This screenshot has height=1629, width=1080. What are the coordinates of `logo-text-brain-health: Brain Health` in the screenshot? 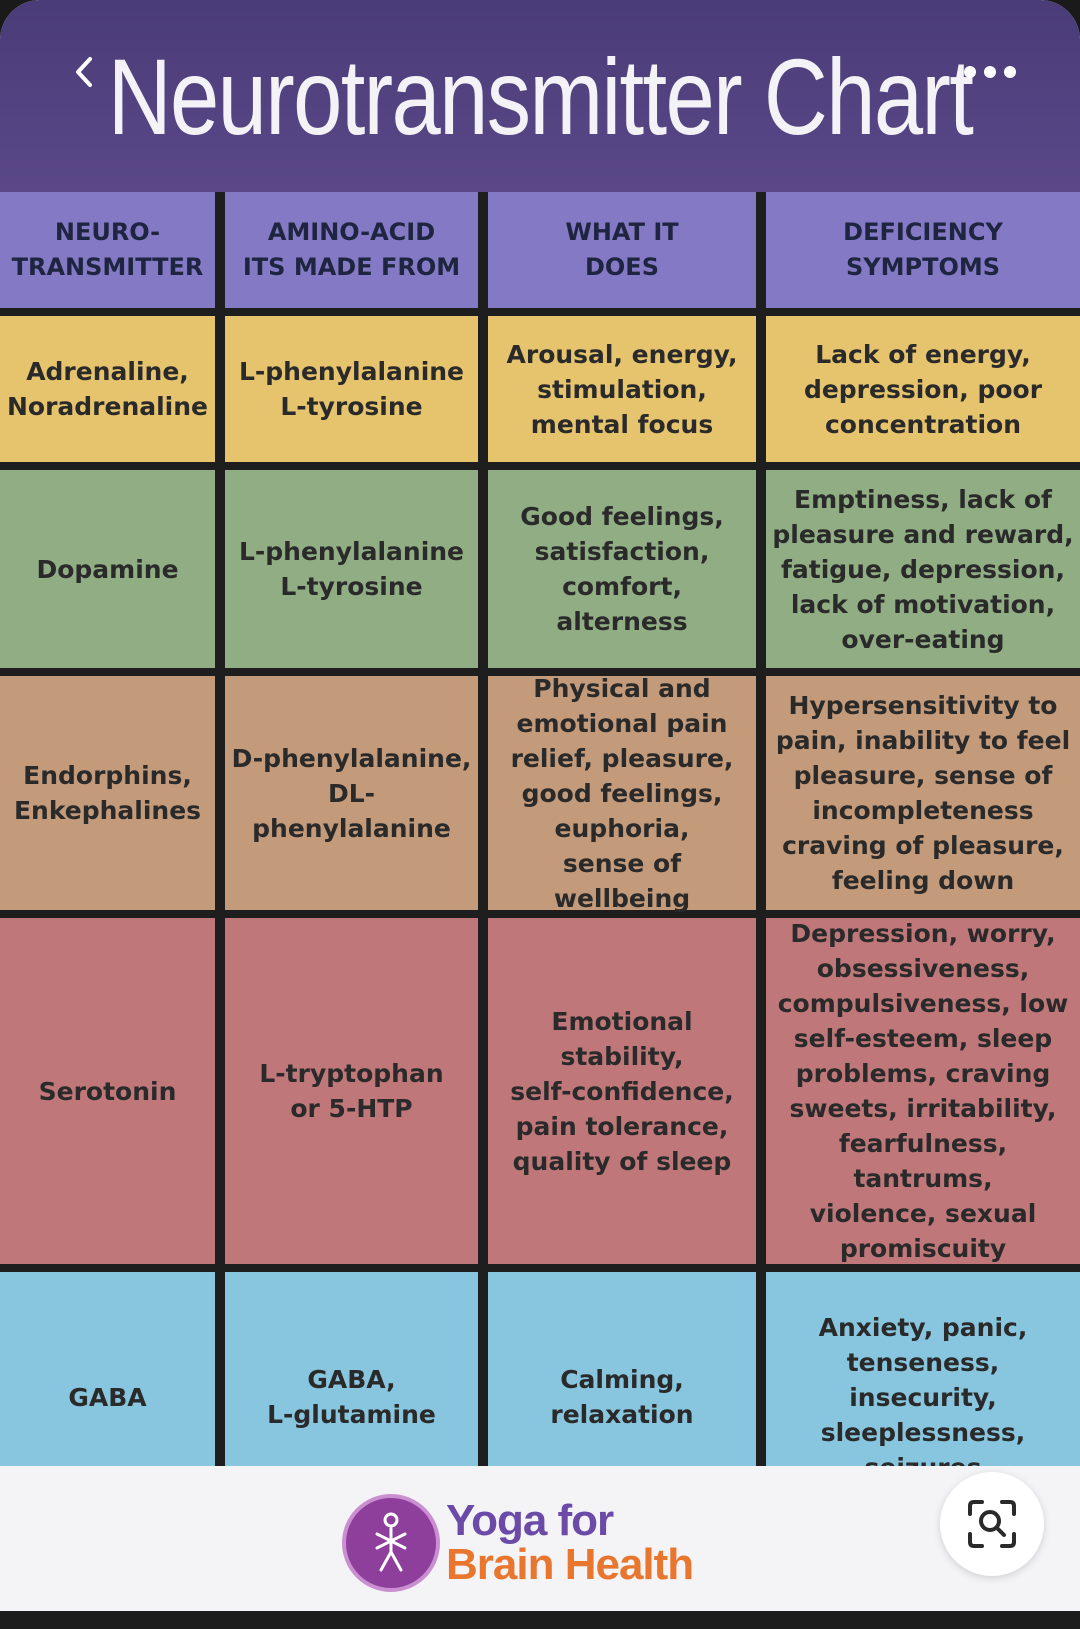 It's located at (570, 1564).